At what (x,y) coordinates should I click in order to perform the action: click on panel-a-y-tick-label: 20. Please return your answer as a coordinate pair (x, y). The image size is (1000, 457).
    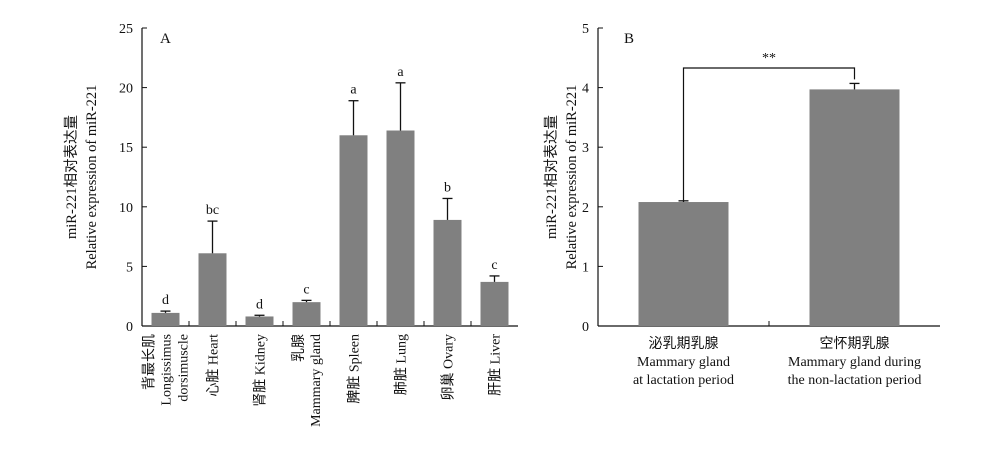
    Looking at the image, I should click on (126, 89).